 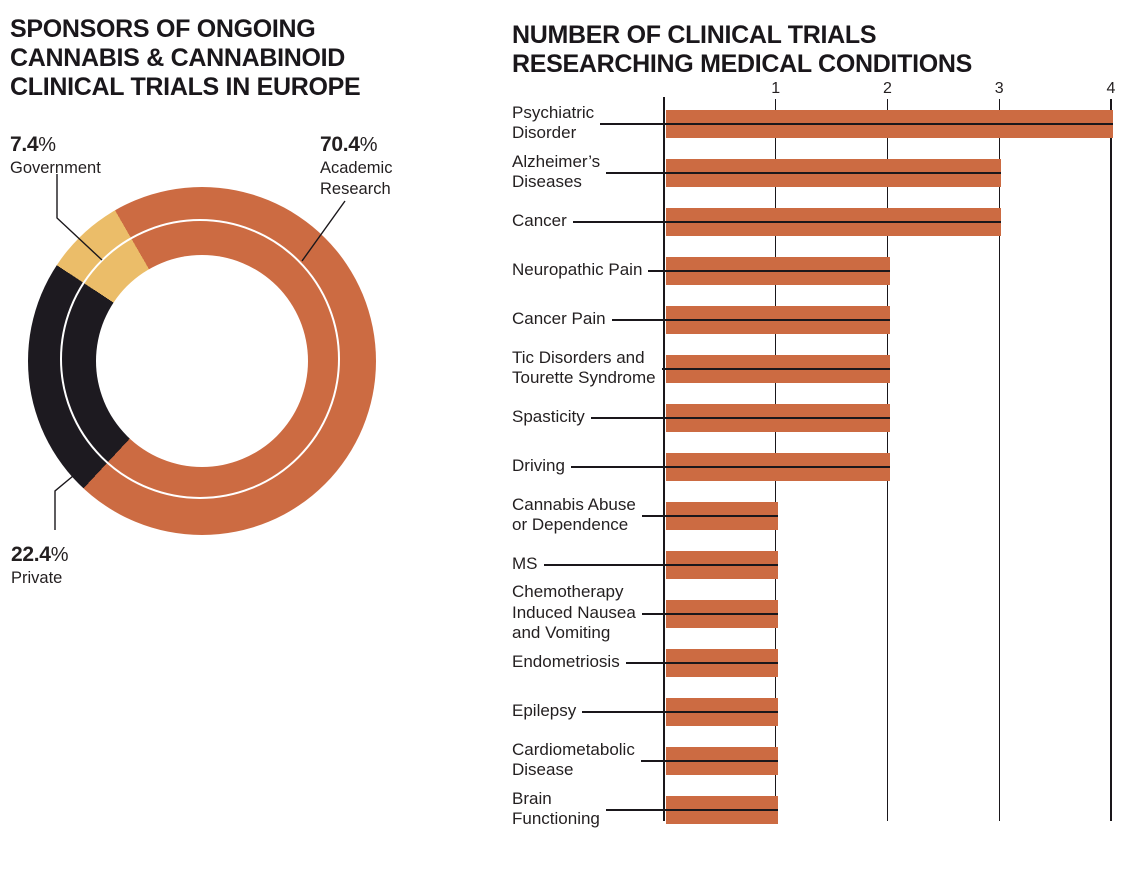 What do you see at coordinates (24, 144) in the screenshot?
I see `government-pct: 7.4` at bounding box center [24, 144].